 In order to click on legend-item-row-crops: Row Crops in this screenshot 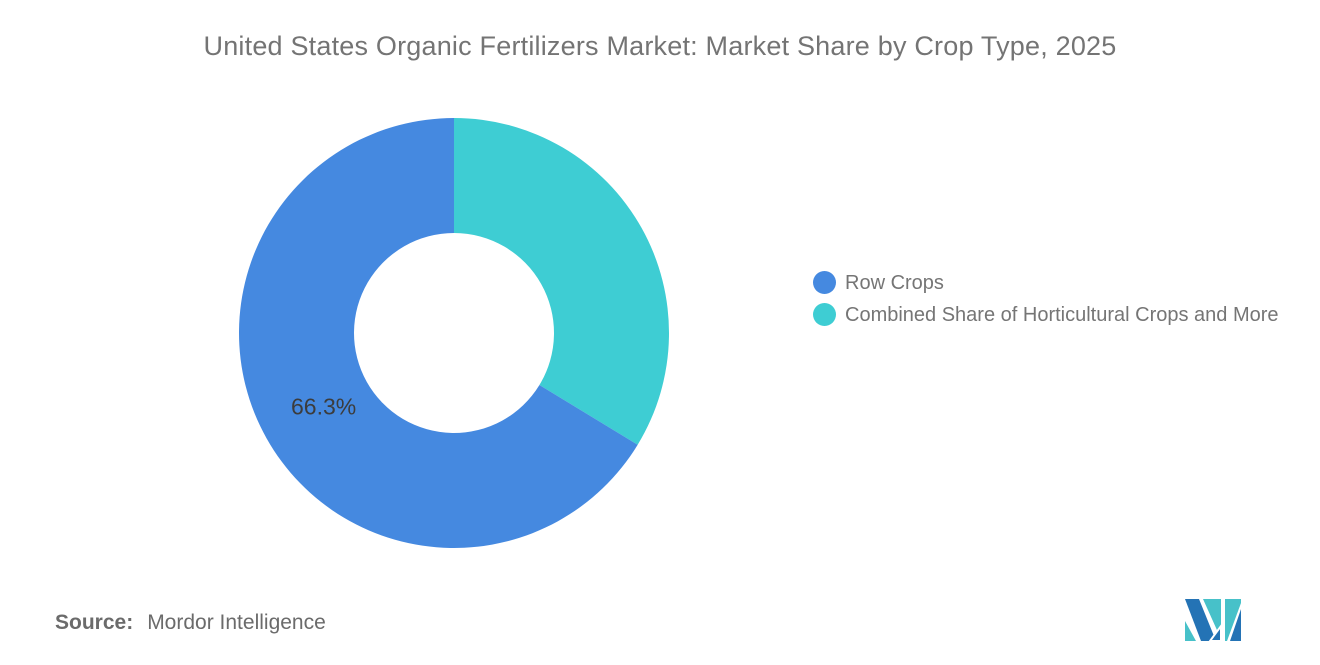, I will do `click(1046, 283)`.